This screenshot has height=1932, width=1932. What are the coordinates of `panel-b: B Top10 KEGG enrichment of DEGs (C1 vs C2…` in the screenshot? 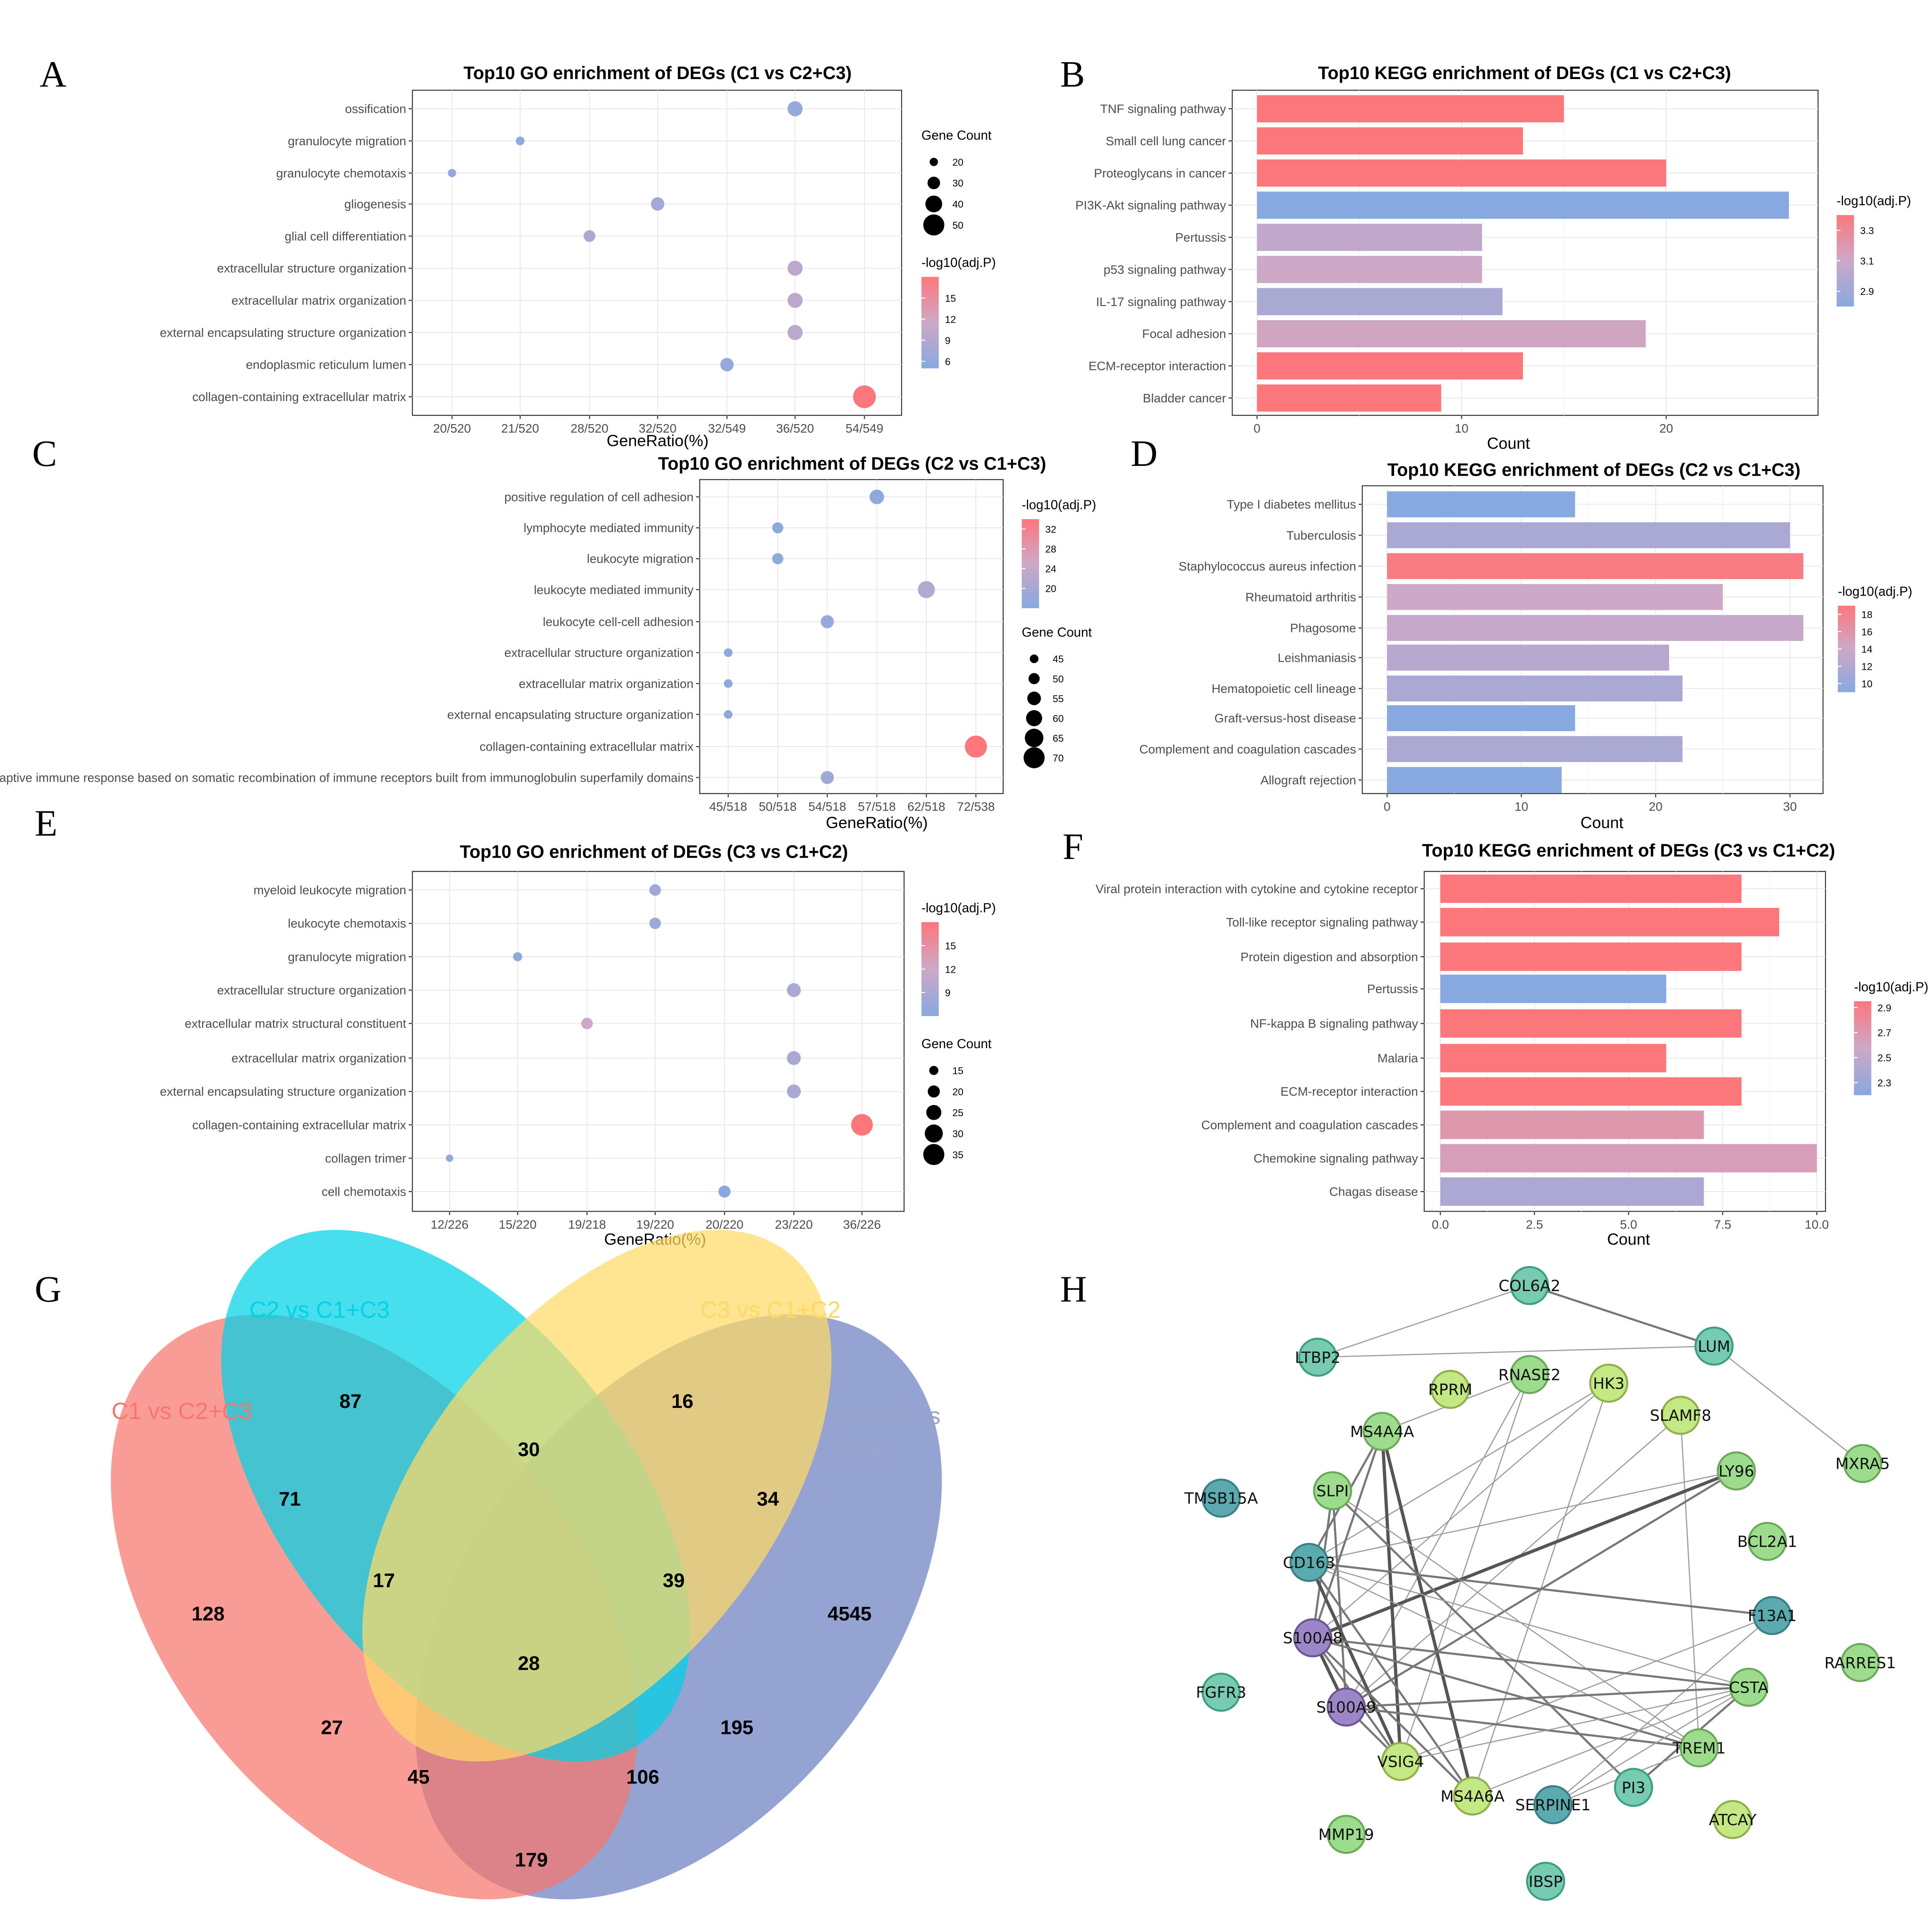 It's located at (1485, 253).